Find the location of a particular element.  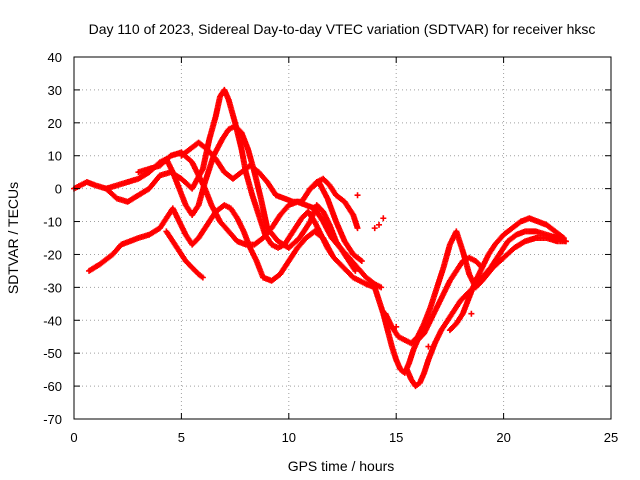

y-axis-label: SDTVAR / TECUs is located at coordinates (13, 238).